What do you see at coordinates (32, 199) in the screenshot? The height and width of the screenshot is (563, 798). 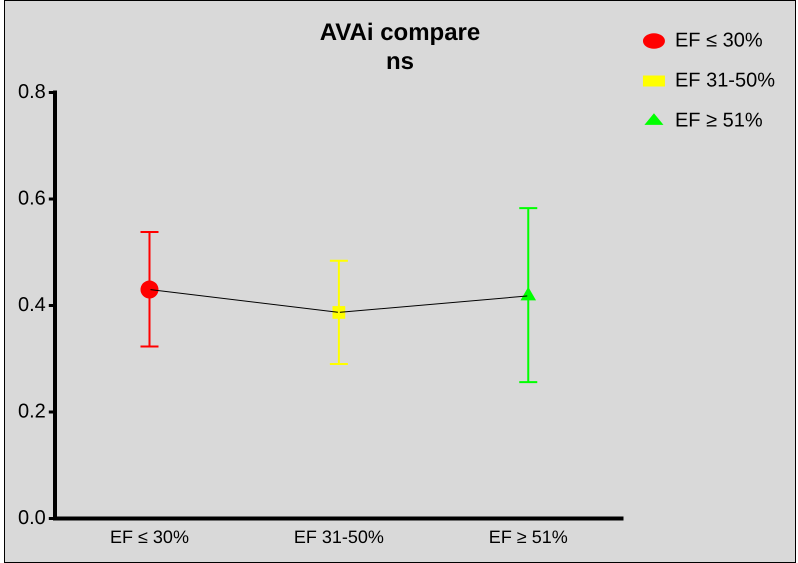 I see `y-tick-label: 0.6` at bounding box center [32, 199].